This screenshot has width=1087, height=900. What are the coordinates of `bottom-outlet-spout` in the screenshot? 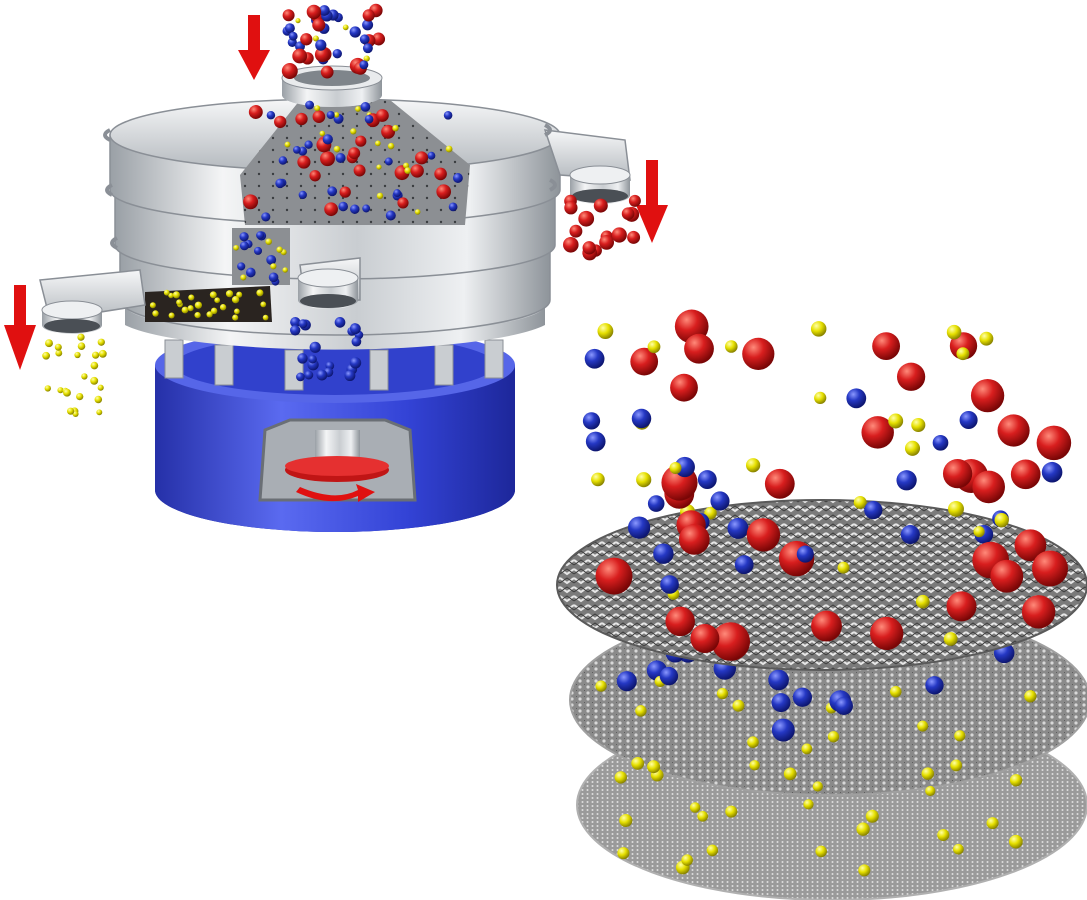 It's located at (92, 301).